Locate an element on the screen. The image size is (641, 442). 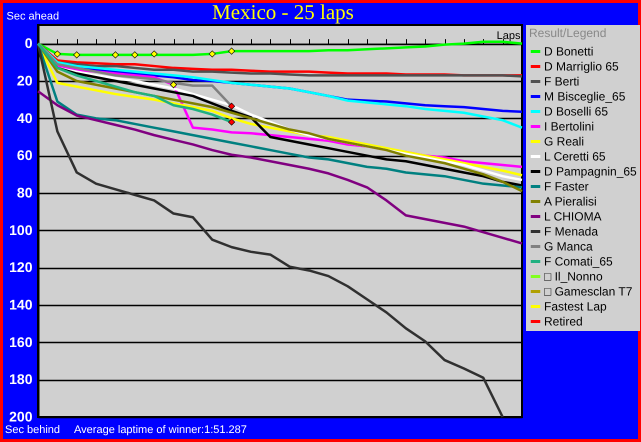
legend-label: F Berti is located at coordinates (562, 81).